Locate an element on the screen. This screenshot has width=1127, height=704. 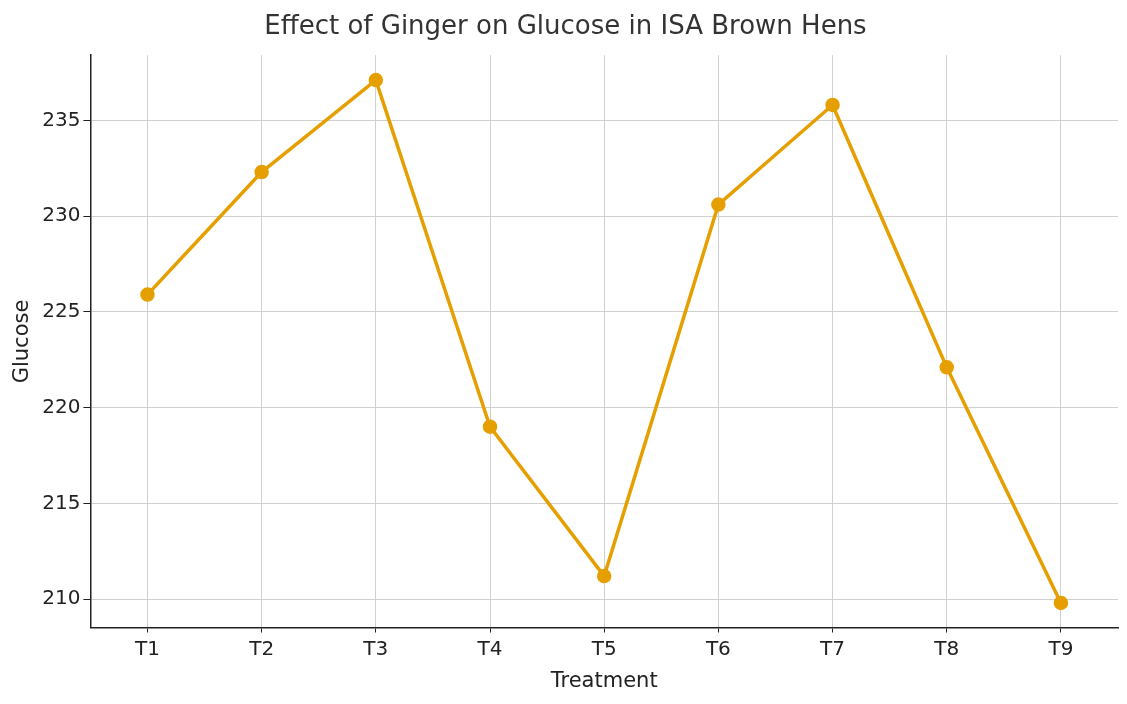
y-tick-label: 235 is located at coordinates (61, 118).